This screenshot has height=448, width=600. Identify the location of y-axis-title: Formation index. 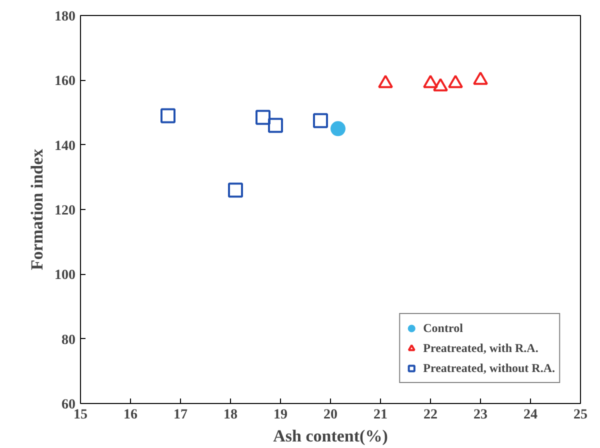
(37, 209).